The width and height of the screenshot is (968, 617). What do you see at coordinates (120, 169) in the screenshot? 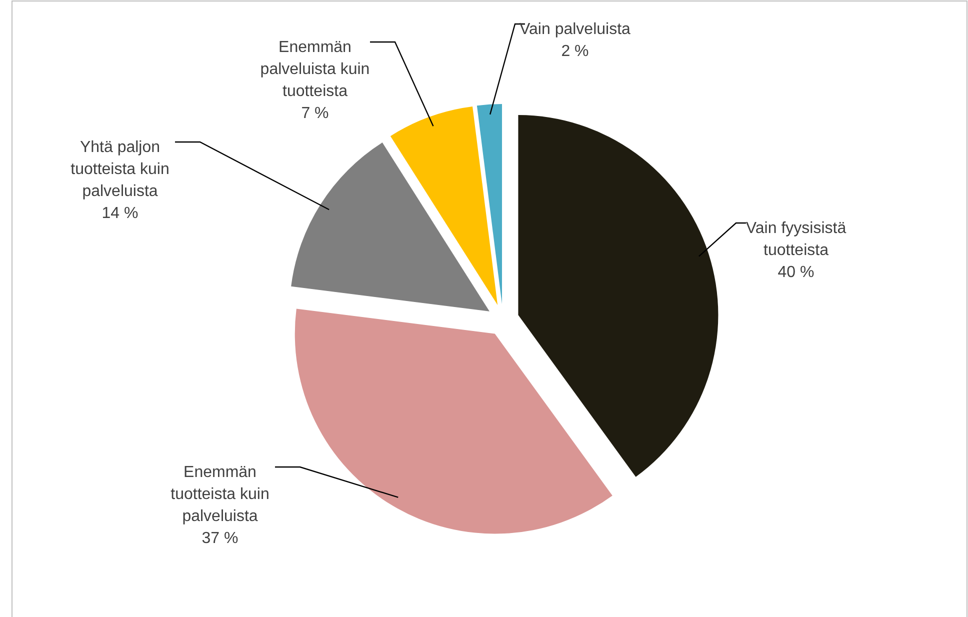
I see `slice-label: Yhtä paljon tuotteista kuin palveluista` at bounding box center [120, 169].